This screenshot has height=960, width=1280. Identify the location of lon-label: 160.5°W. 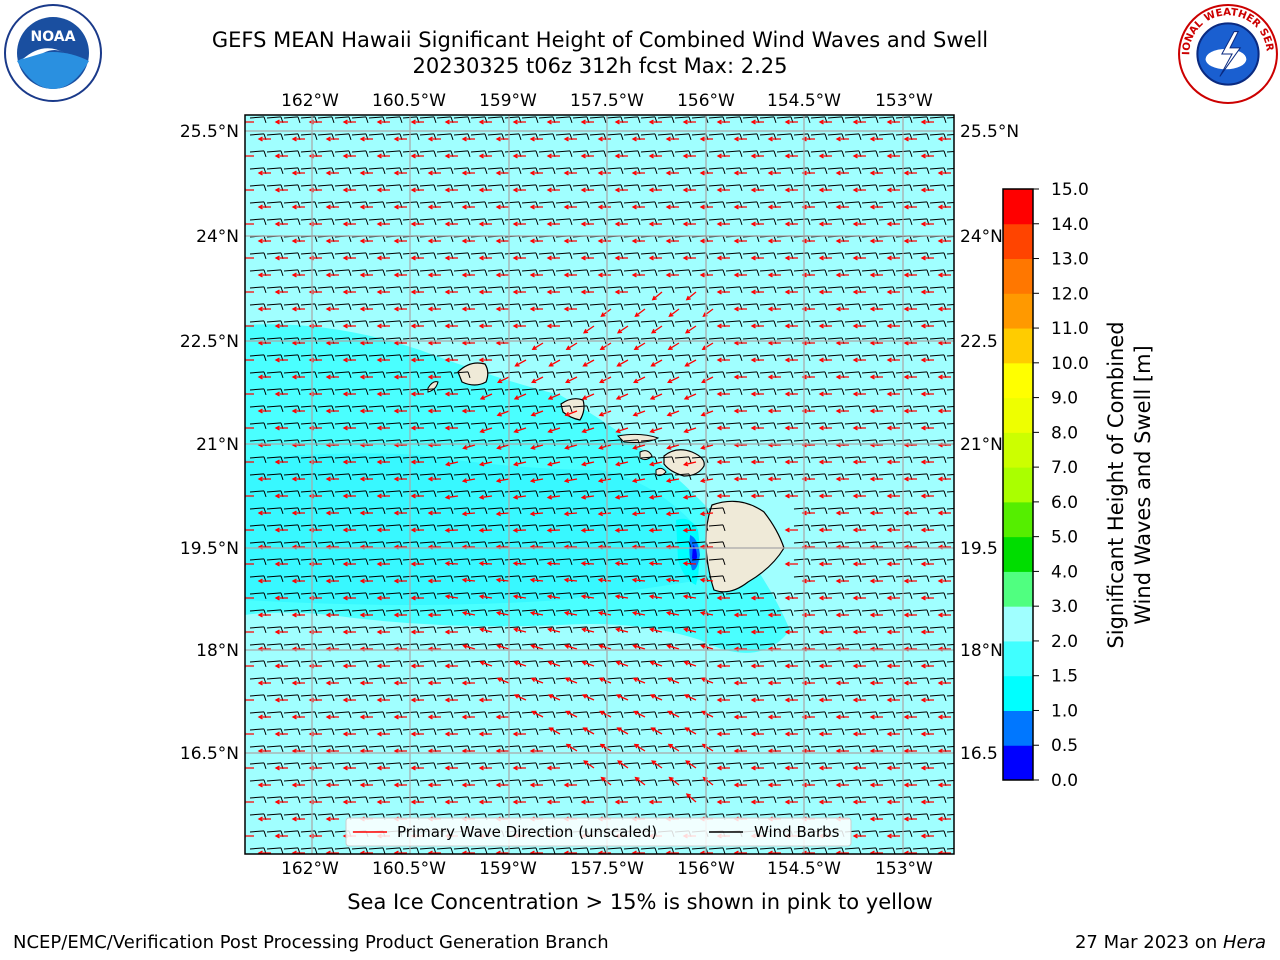
(409, 101).